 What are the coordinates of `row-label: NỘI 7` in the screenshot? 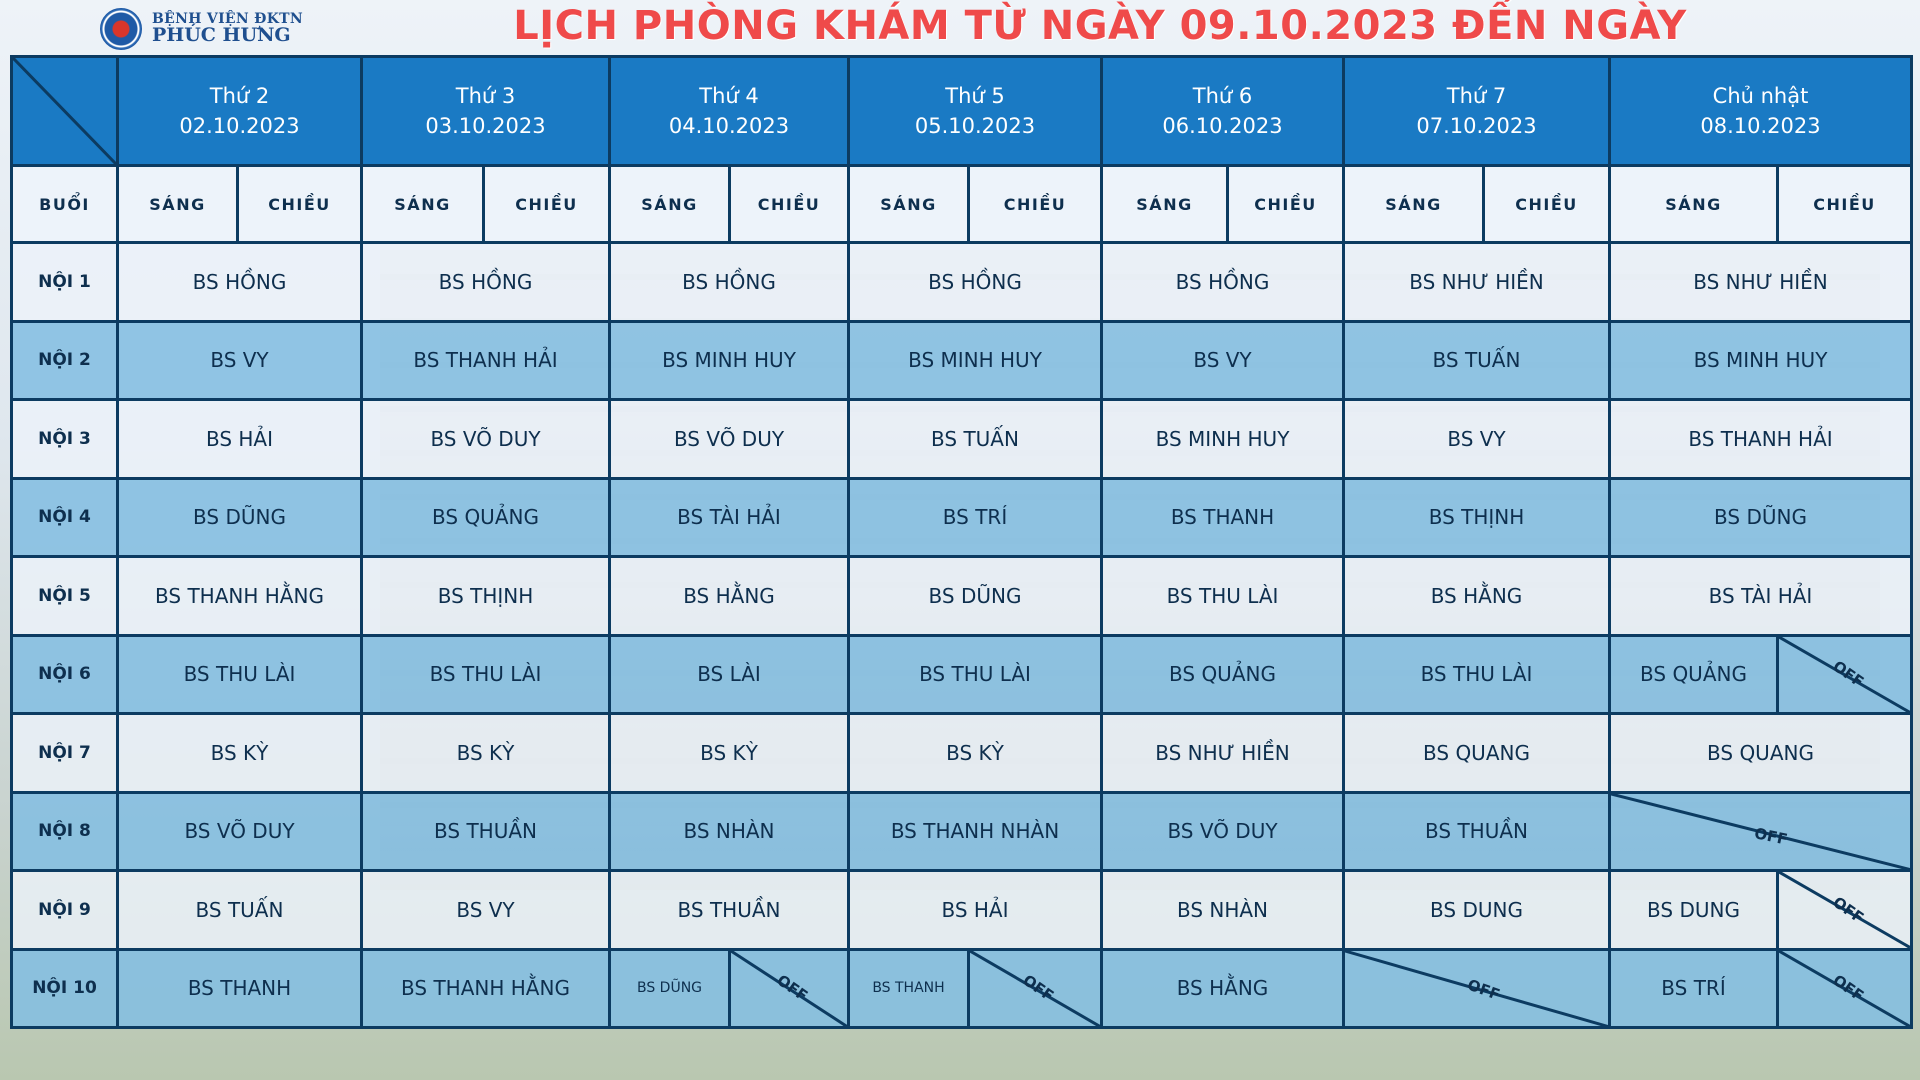 It's located at (64, 753).